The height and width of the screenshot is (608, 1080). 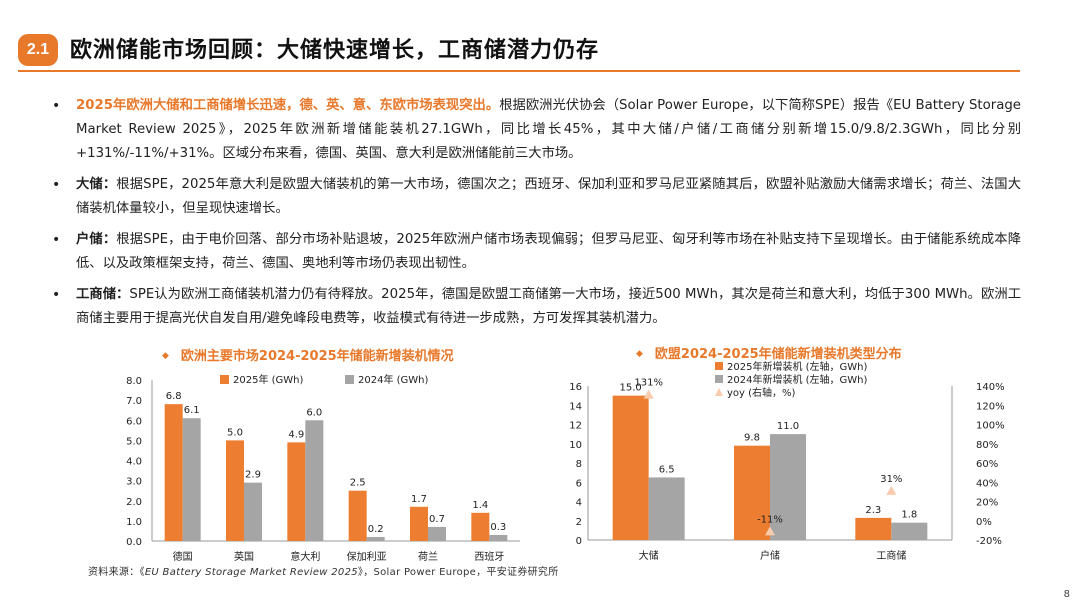 I want to click on bullet-keyword: 户储：, so click(x=96, y=239).